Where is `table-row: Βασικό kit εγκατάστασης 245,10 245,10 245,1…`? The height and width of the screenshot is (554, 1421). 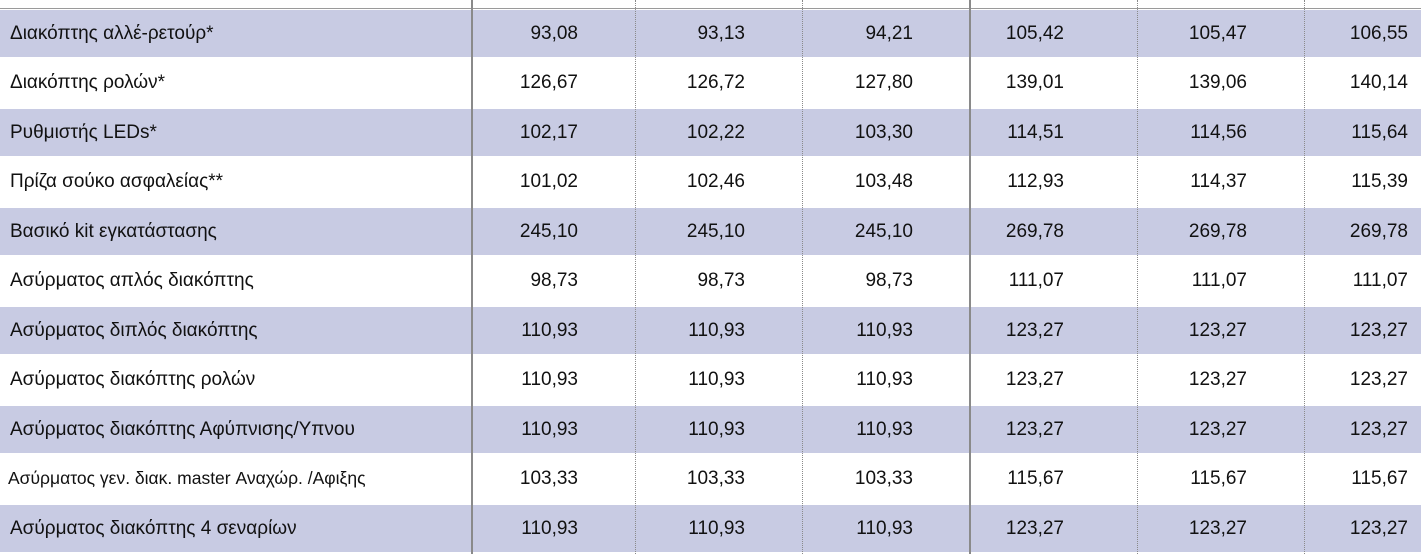
table-row: Βασικό kit εγκατάστασης 245,10 245,10 245,1… is located at coordinates (710, 231).